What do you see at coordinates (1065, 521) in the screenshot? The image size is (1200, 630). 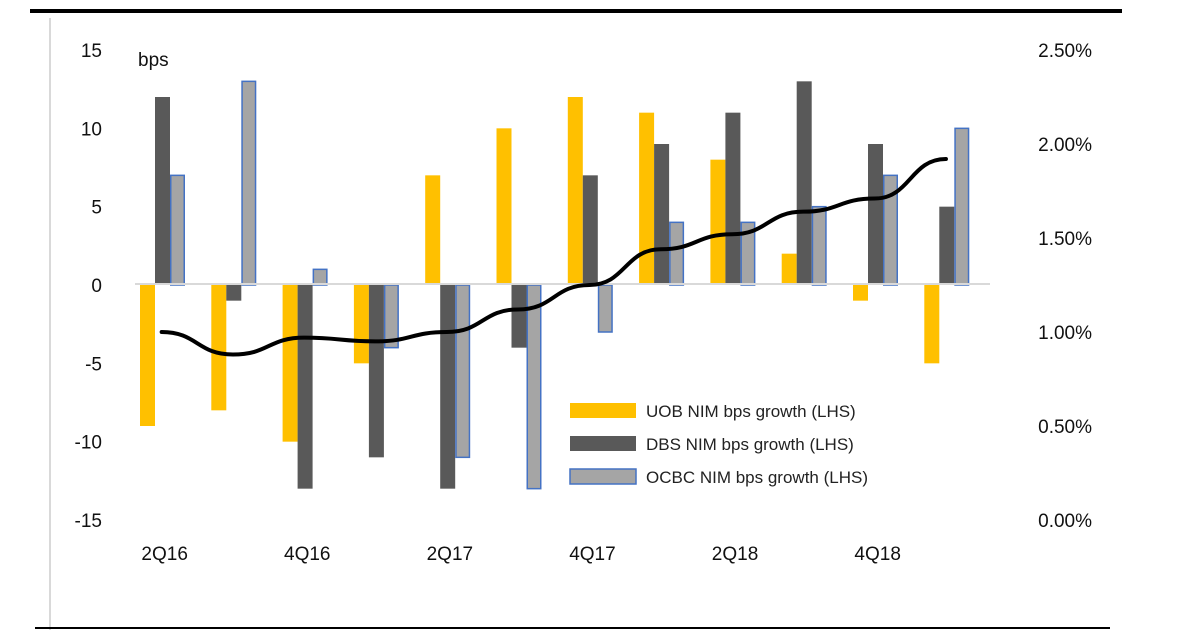 I see `y2-tick-label: 0.00%` at bounding box center [1065, 521].